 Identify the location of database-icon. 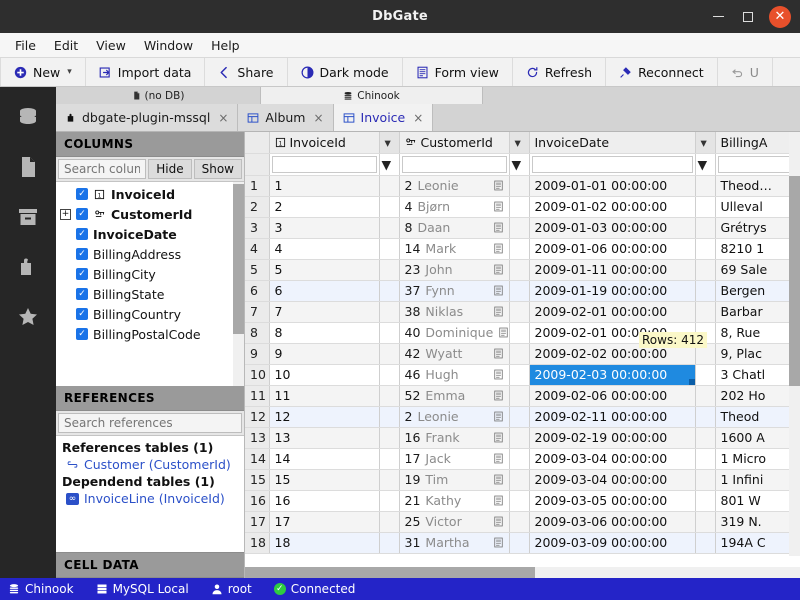
(28, 117).